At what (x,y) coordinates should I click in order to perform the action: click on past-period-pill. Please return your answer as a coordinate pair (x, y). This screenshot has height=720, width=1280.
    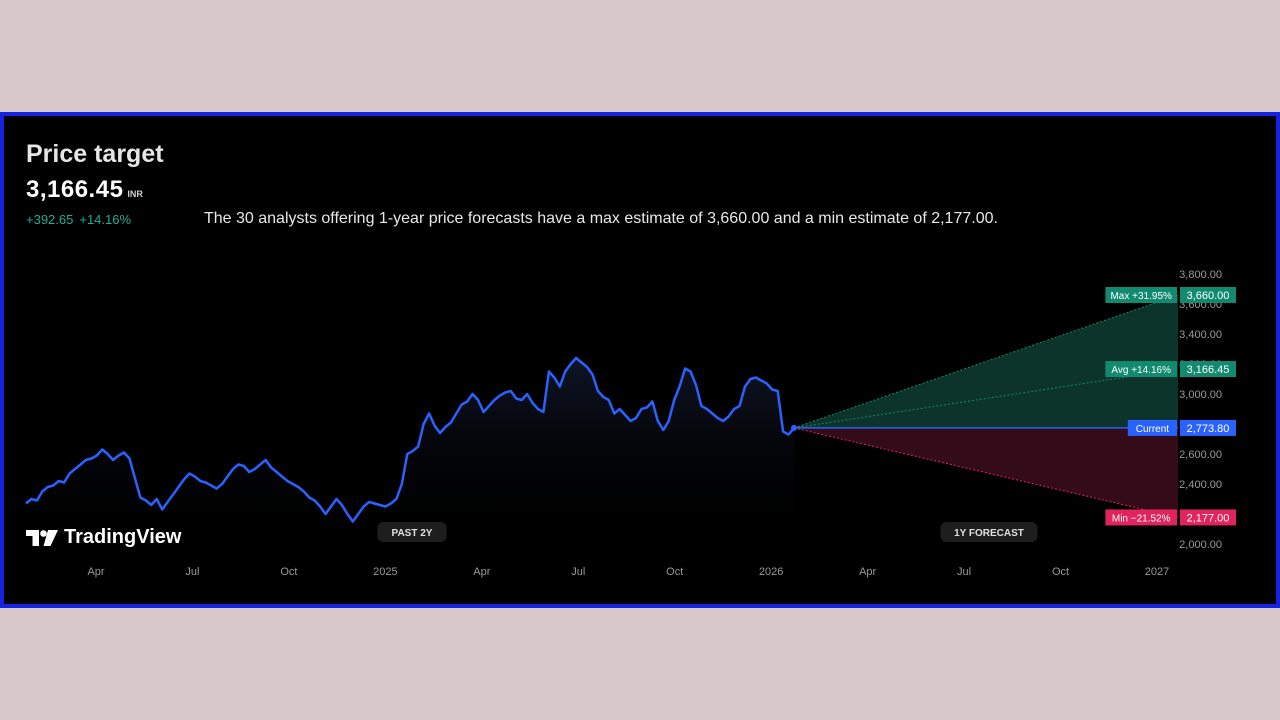
    Looking at the image, I should click on (412, 532).